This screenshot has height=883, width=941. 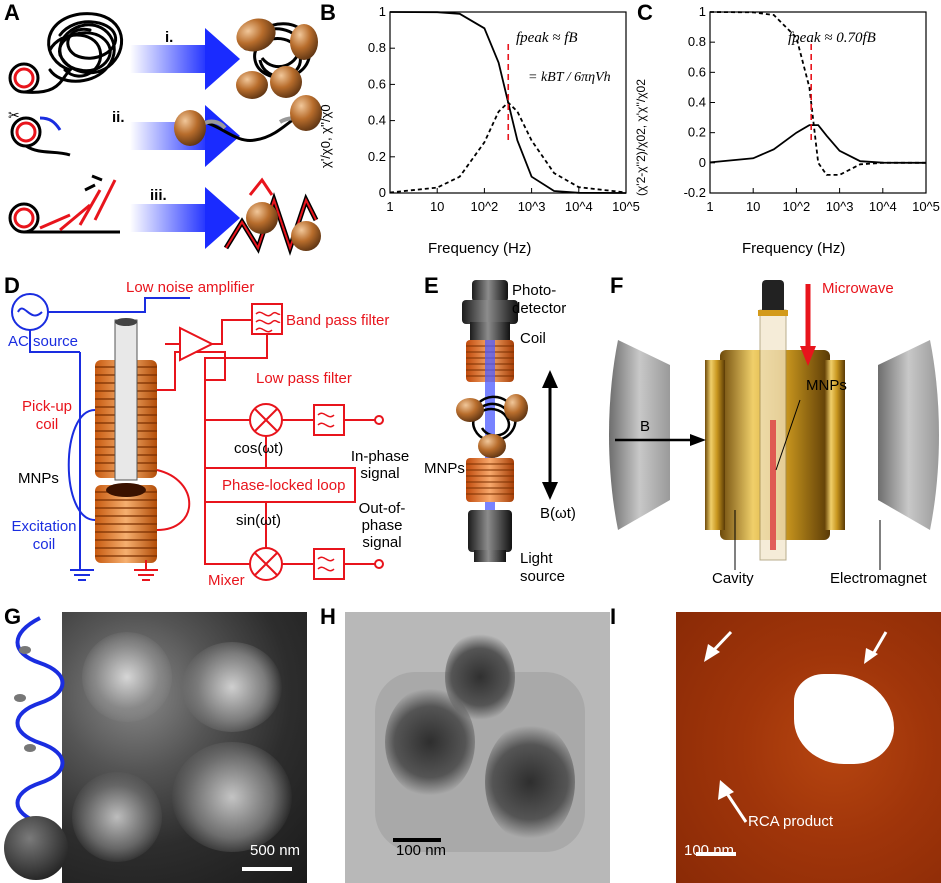 I want to click on chart-b-xtick-label: 10^3, so click(x=532, y=206).